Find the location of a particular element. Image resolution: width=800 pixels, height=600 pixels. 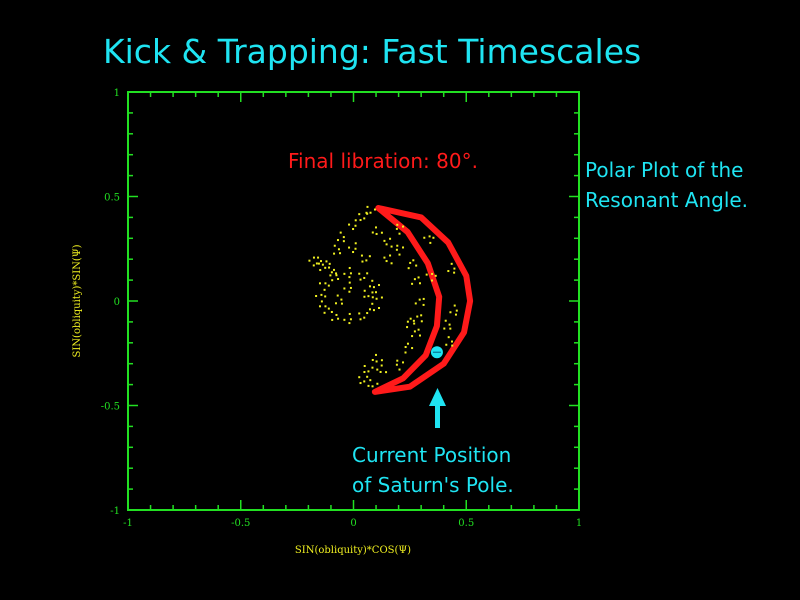

x-tick-label: 0.5 is located at coordinates (466, 523).